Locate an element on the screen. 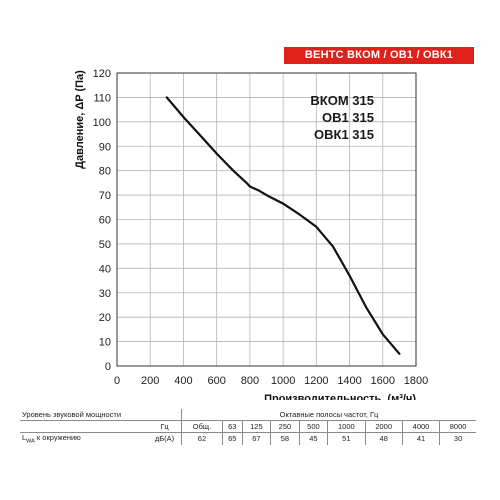 Image resolution: width=500 pixels, height=500 pixels. x-tick-label: 1800 is located at coordinates (416, 381).